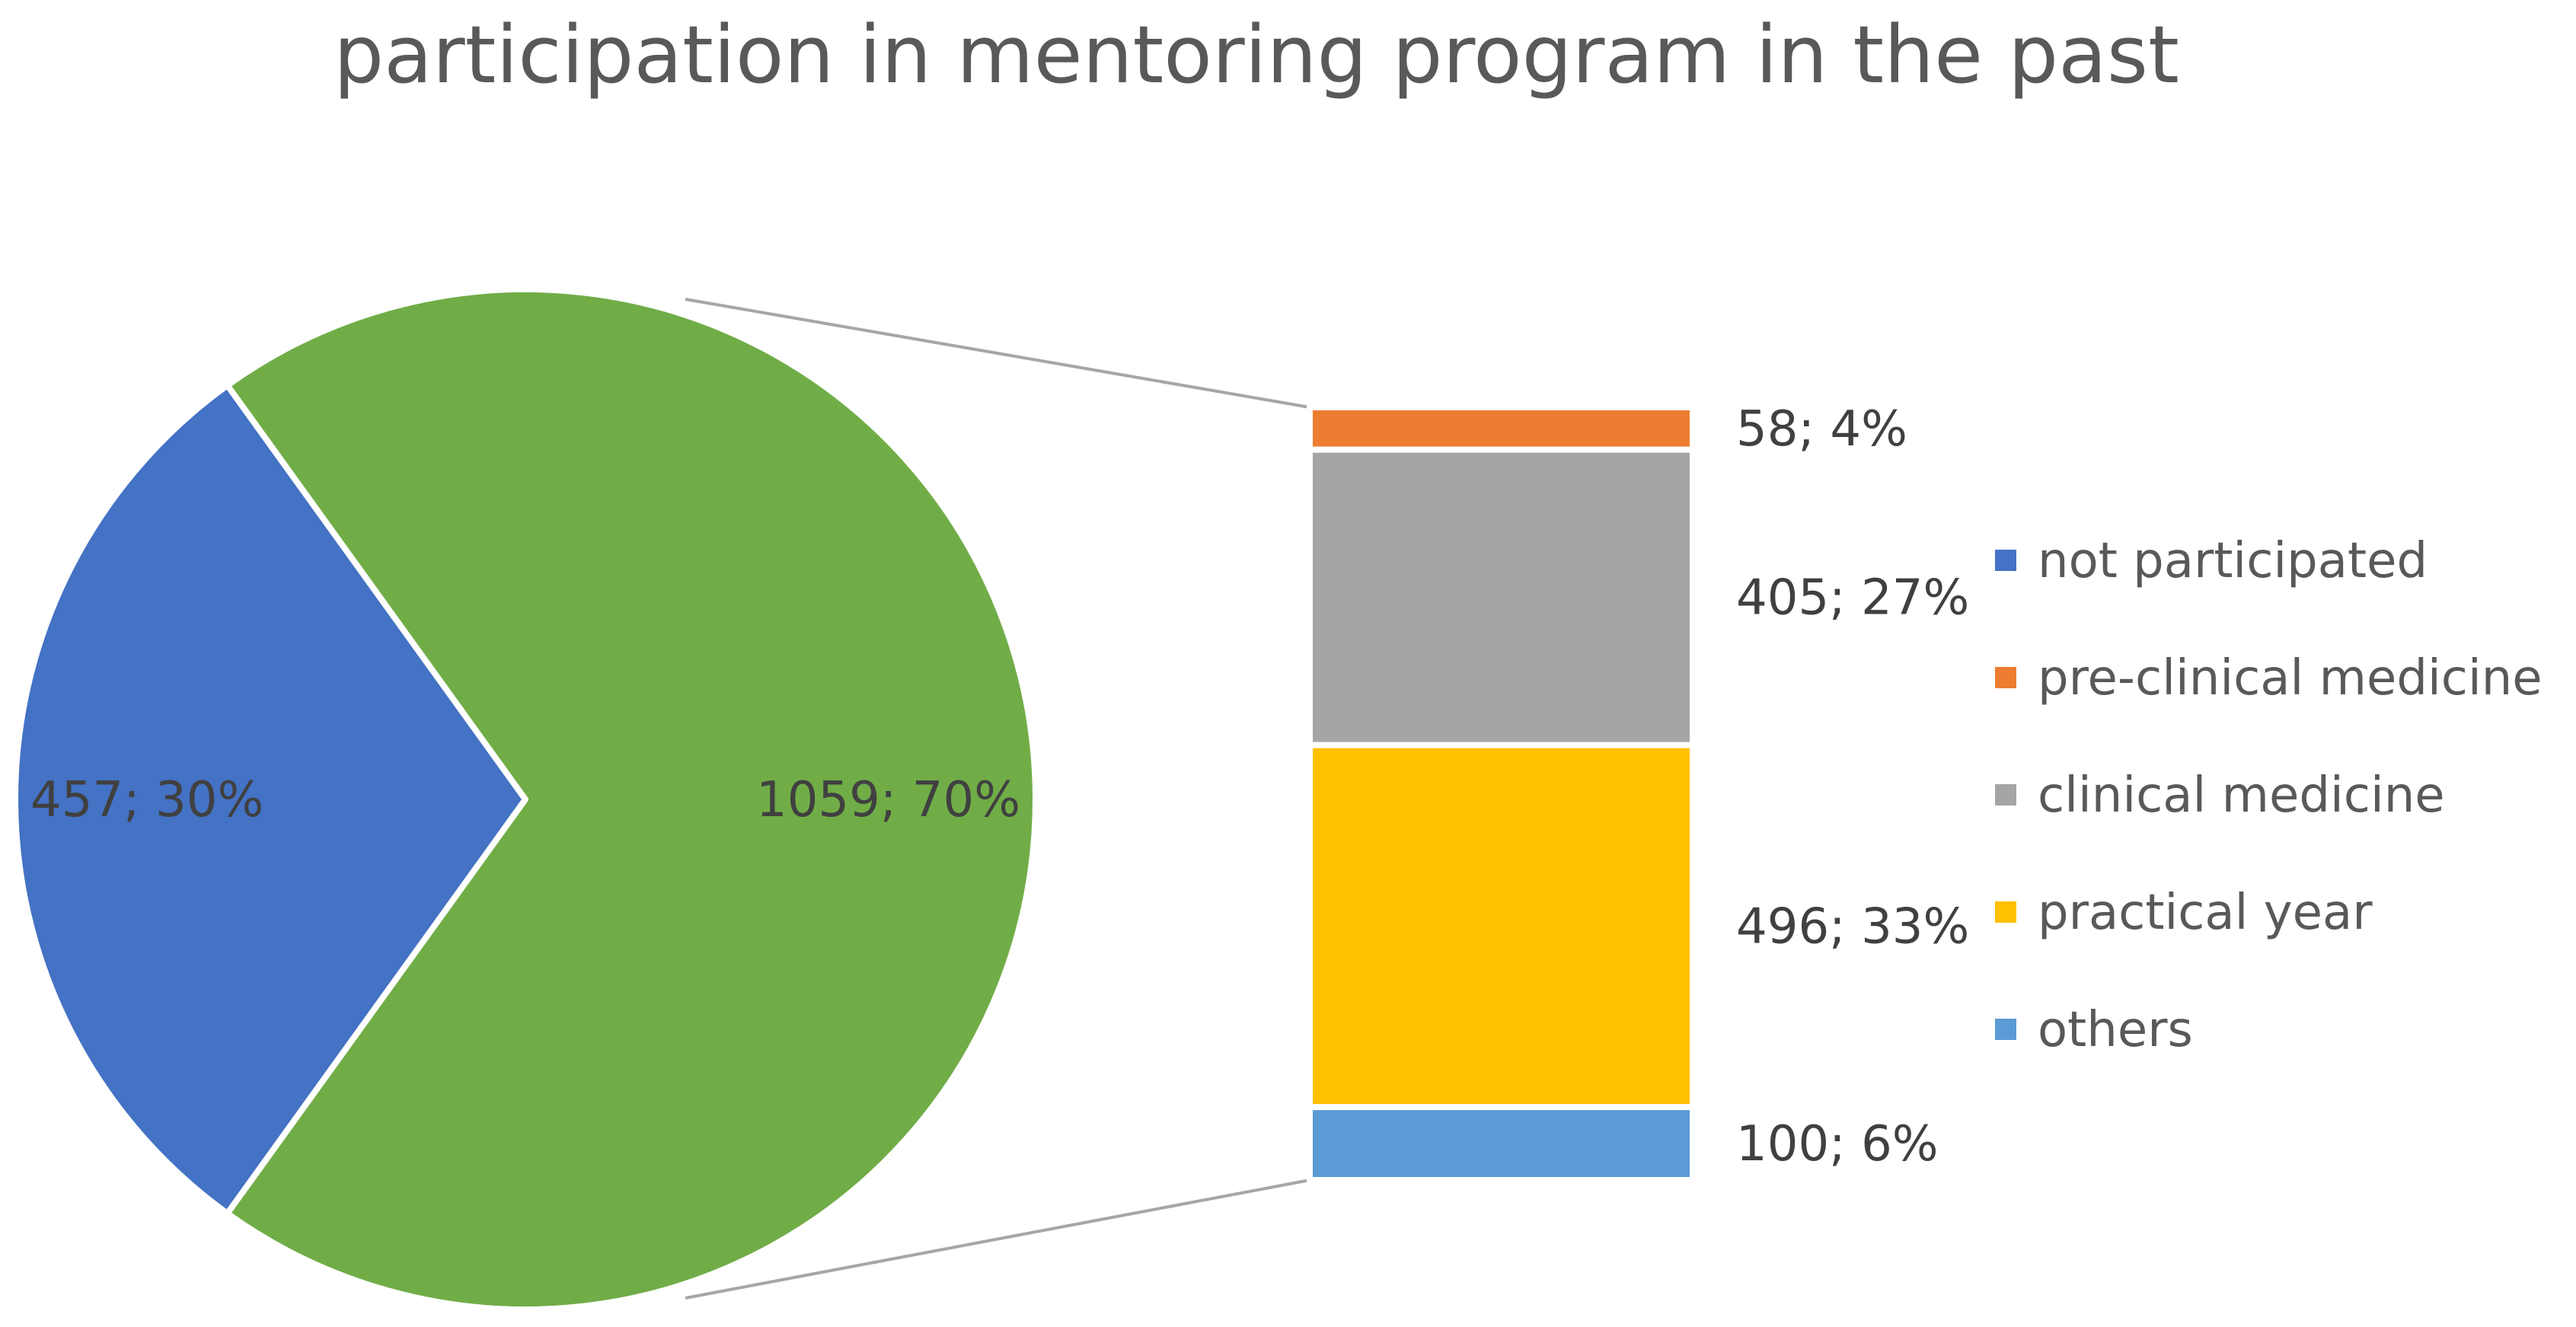 The width and height of the screenshot is (2576, 1327). I want to click on bar-segment-clinical-medicine, so click(1501, 597).